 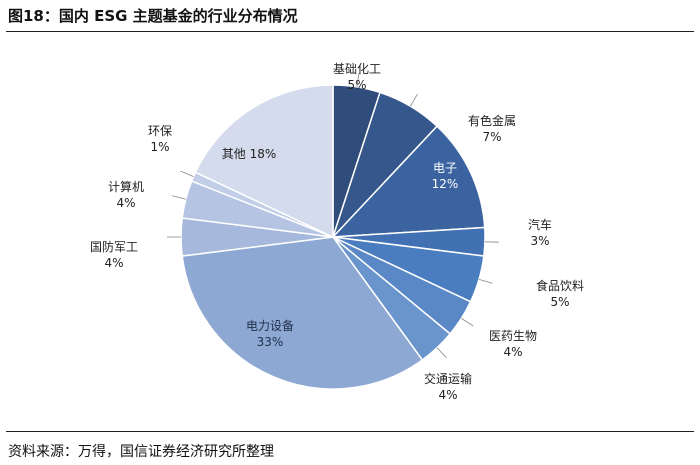 What do you see at coordinates (513, 336) in the screenshot?
I see `slice-category-label: 医药生物` at bounding box center [513, 336].